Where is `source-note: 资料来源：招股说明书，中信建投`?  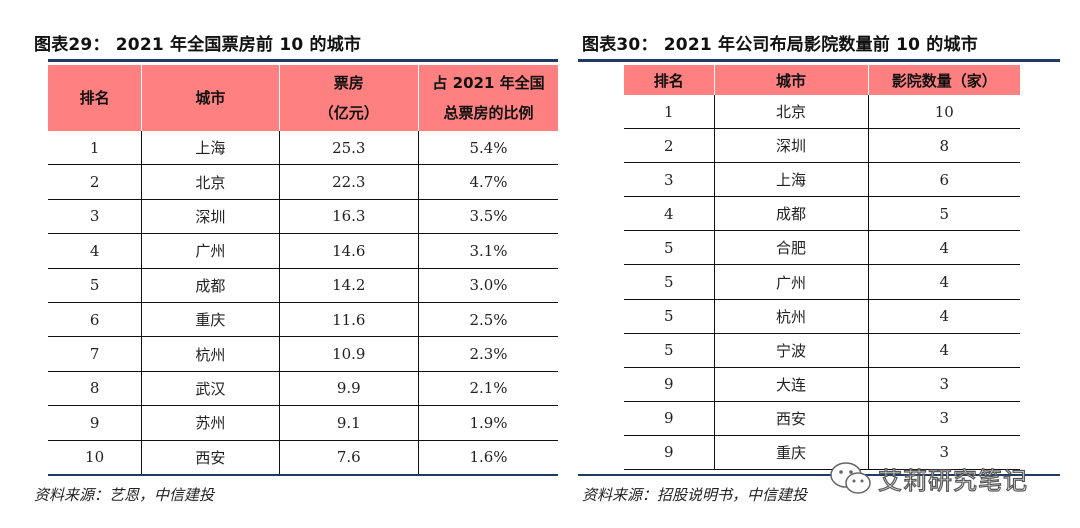
source-note: 资料来源：招股说明书，中信建投 is located at coordinates (695, 495).